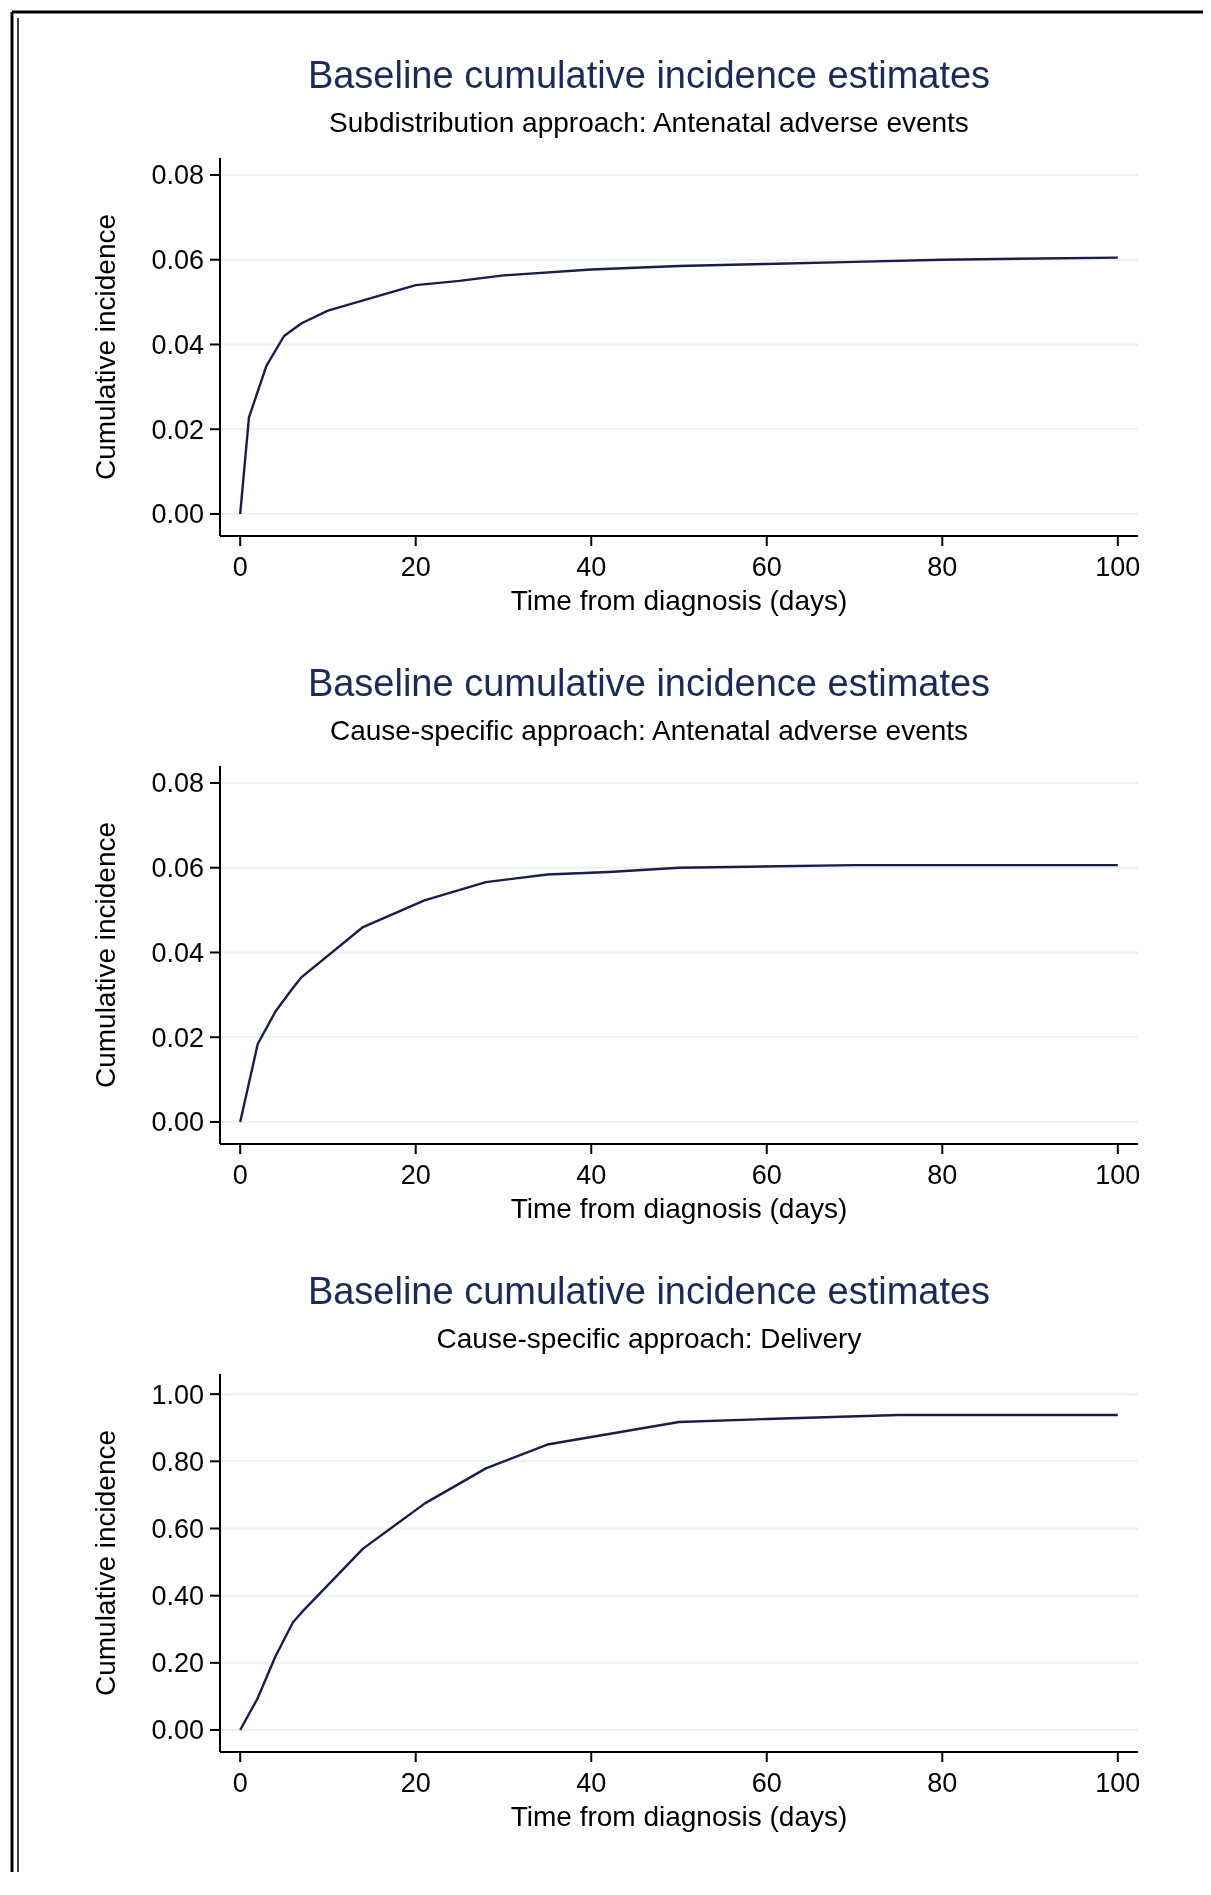  Describe the element at coordinates (177, 1394) in the screenshot. I see `y-tick-label: 1.00` at that location.